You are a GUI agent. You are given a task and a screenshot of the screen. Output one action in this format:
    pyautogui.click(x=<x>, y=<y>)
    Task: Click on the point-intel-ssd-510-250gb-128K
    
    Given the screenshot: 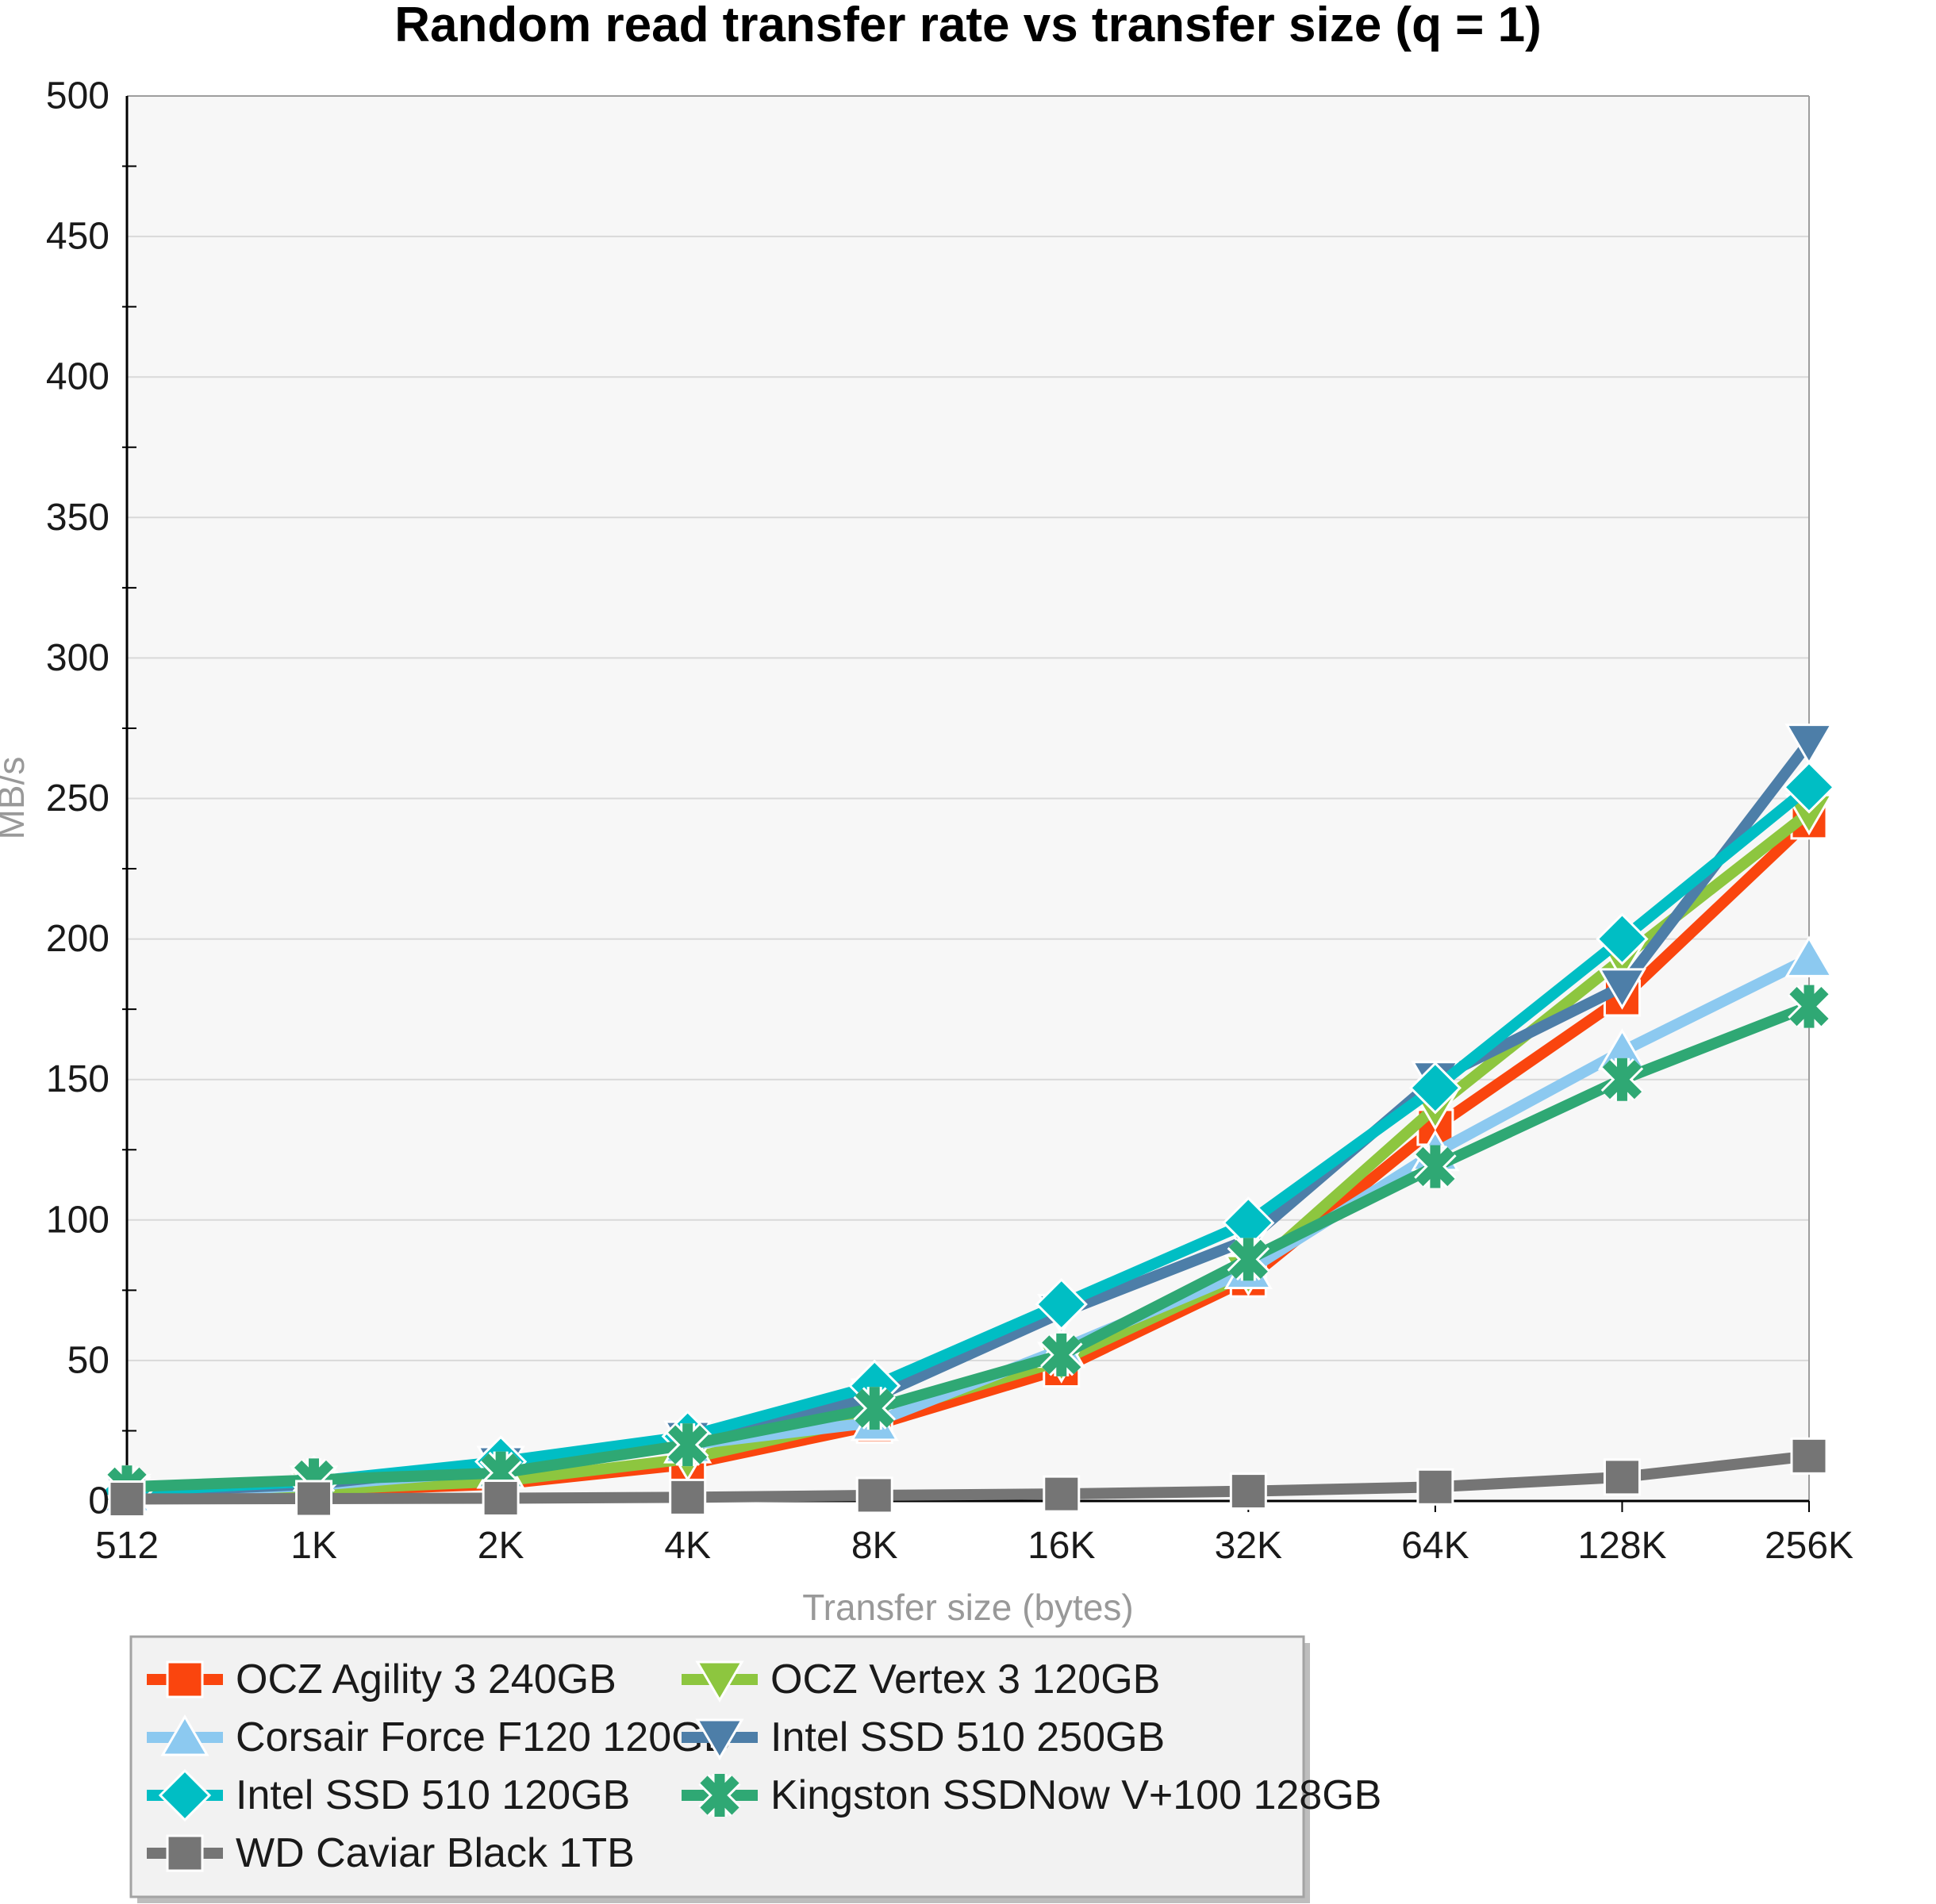 What is the action you would take?
    pyautogui.click(x=1622, y=989)
    